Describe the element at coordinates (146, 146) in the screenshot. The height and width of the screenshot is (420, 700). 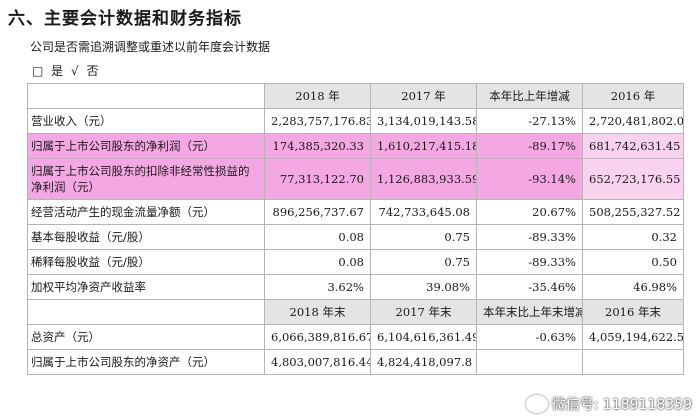
I see `row-label: 归属于上市公司股东的净利润（元）` at that location.